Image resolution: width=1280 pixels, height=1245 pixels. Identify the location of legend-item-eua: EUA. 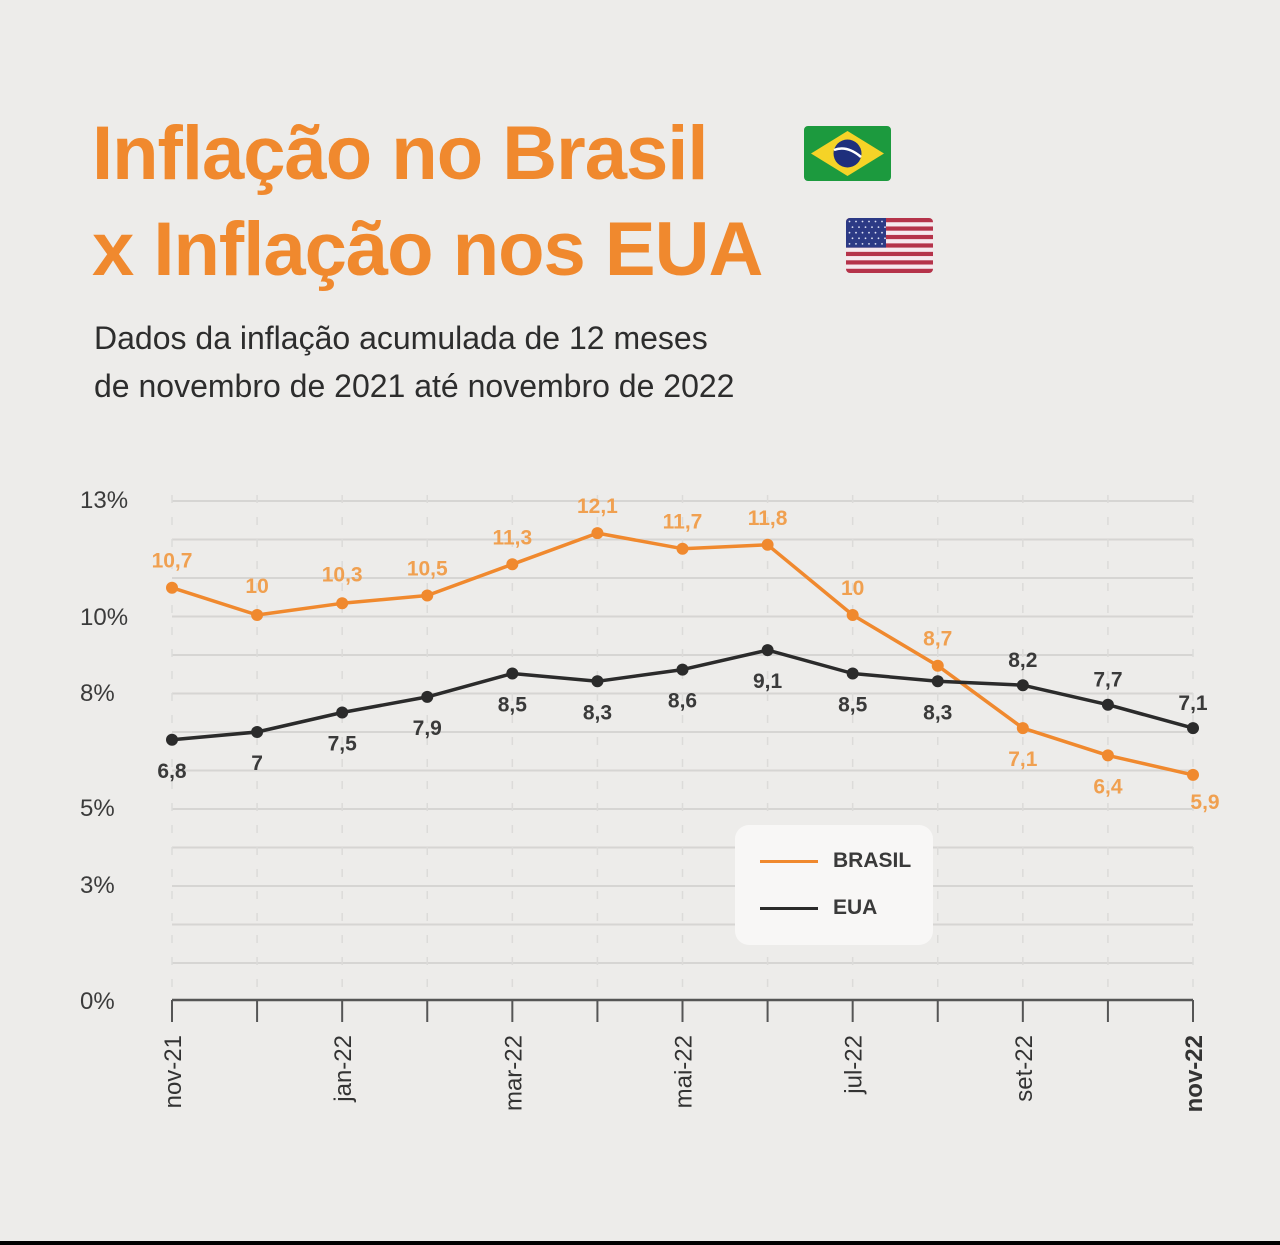
(818, 908).